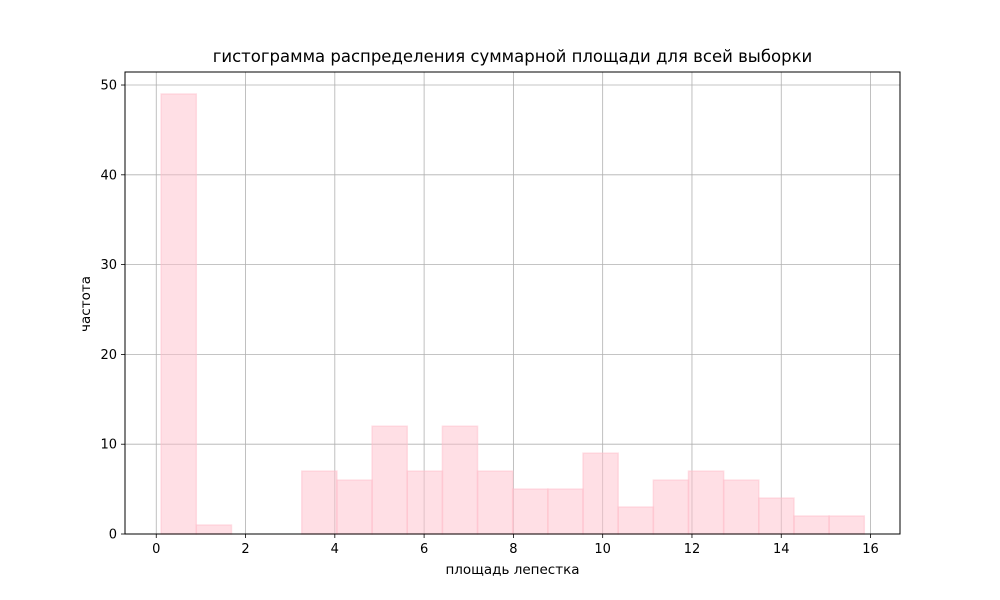 This screenshot has width=1000, height=600. What do you see at coordinates (781, 549) in the screenshot?
I see `x-tick-label: 14` at bounding box center [781, 549].